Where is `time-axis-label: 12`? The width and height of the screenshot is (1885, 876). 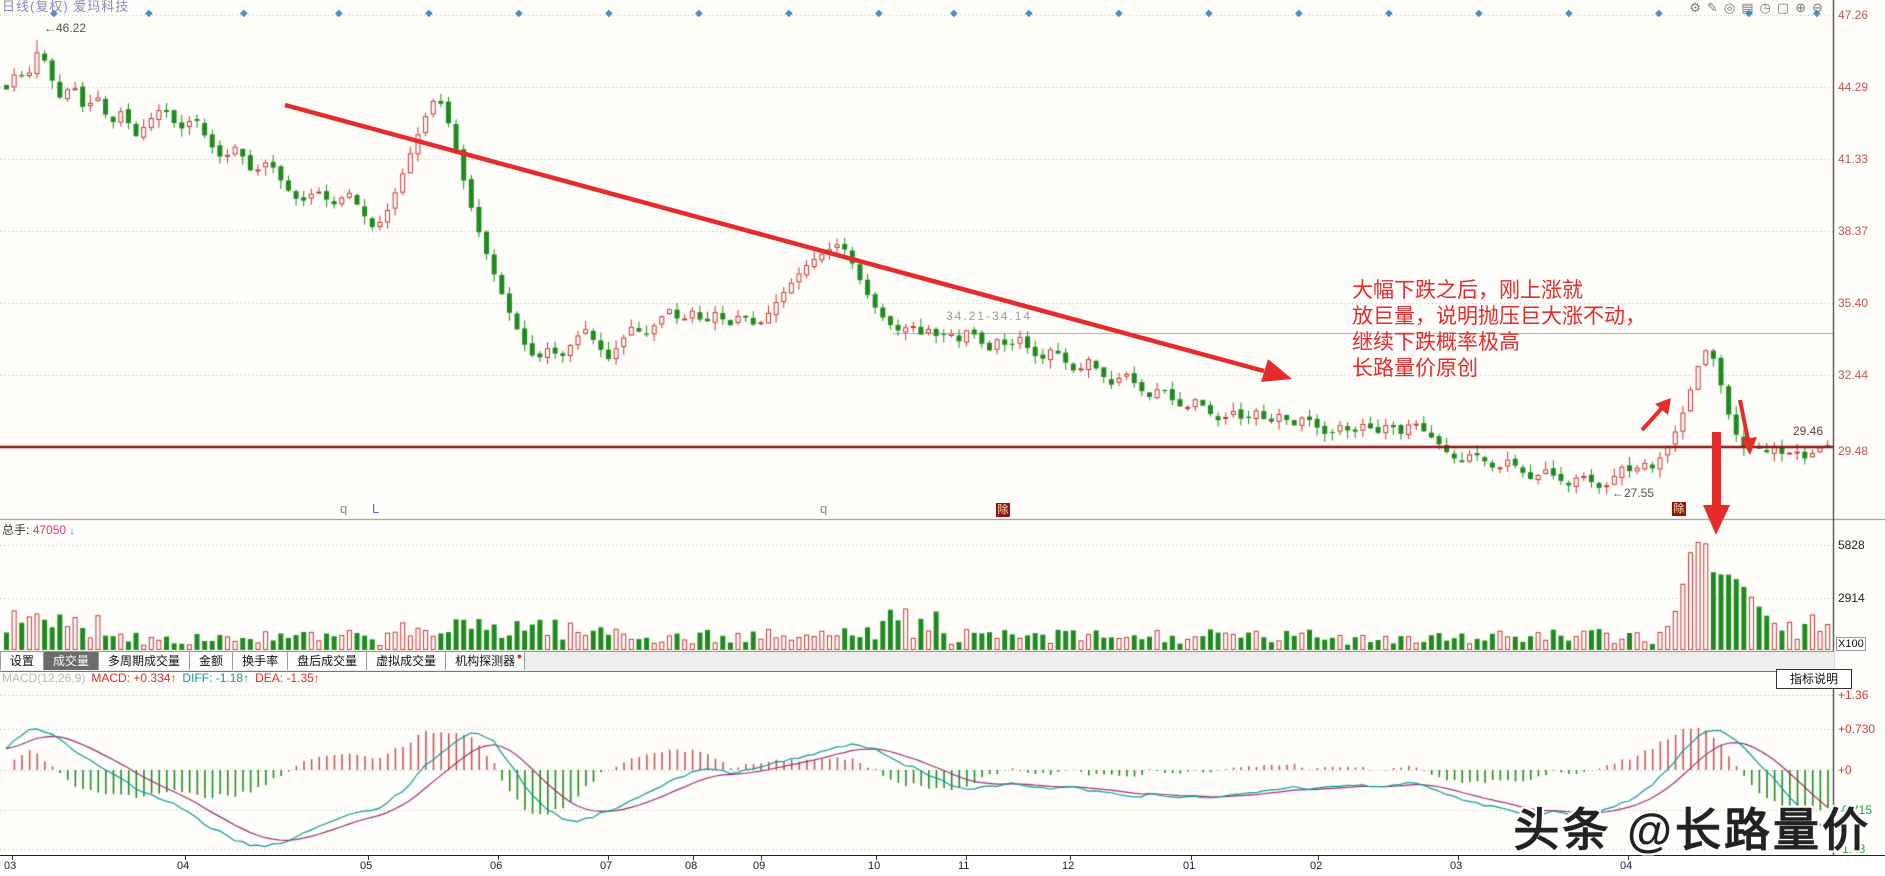
time-axis-label: 12 is located at coordinates (1068, 866).